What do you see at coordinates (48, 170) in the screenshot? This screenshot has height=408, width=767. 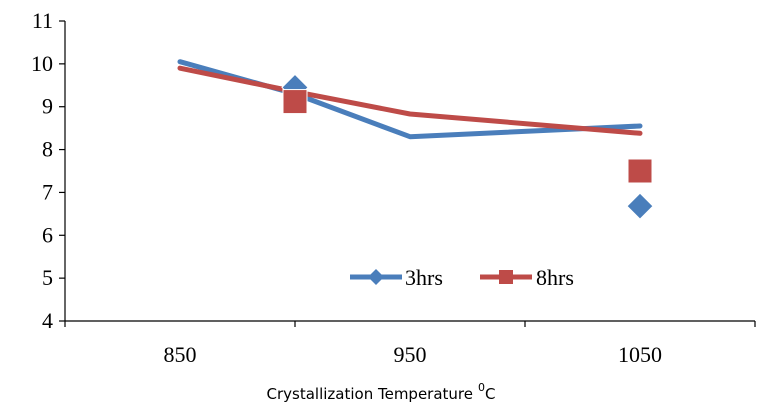 I see `y-ticks: 4 5 6 7 8 9 10 11` at bounding box center [48, 170].